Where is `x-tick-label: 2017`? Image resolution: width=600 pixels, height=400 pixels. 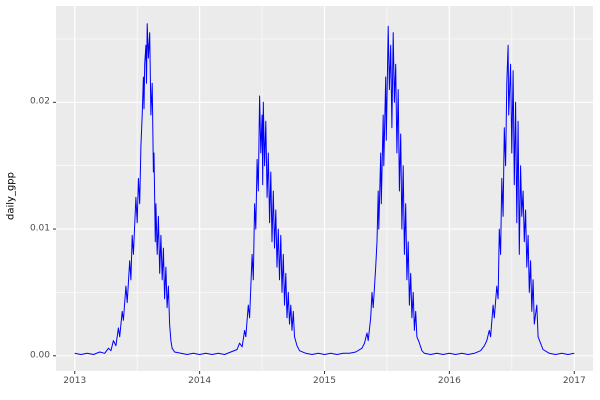 x-tick-label: 2017 is located at coordinates (574, 381).